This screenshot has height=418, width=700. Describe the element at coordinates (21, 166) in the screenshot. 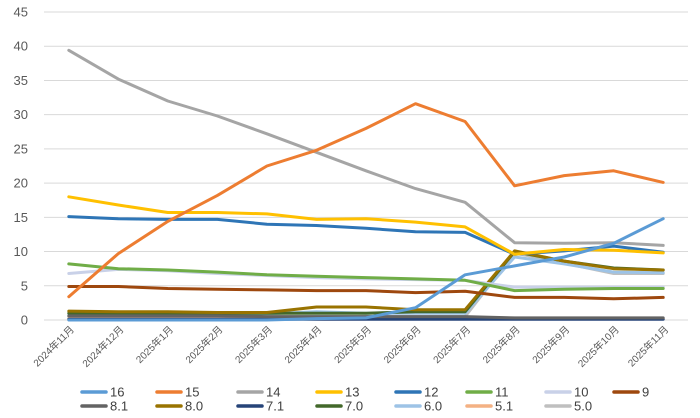

I see `y-axis-ticks: 0 5 10 15 20 25 30 35 40 45` at that location.